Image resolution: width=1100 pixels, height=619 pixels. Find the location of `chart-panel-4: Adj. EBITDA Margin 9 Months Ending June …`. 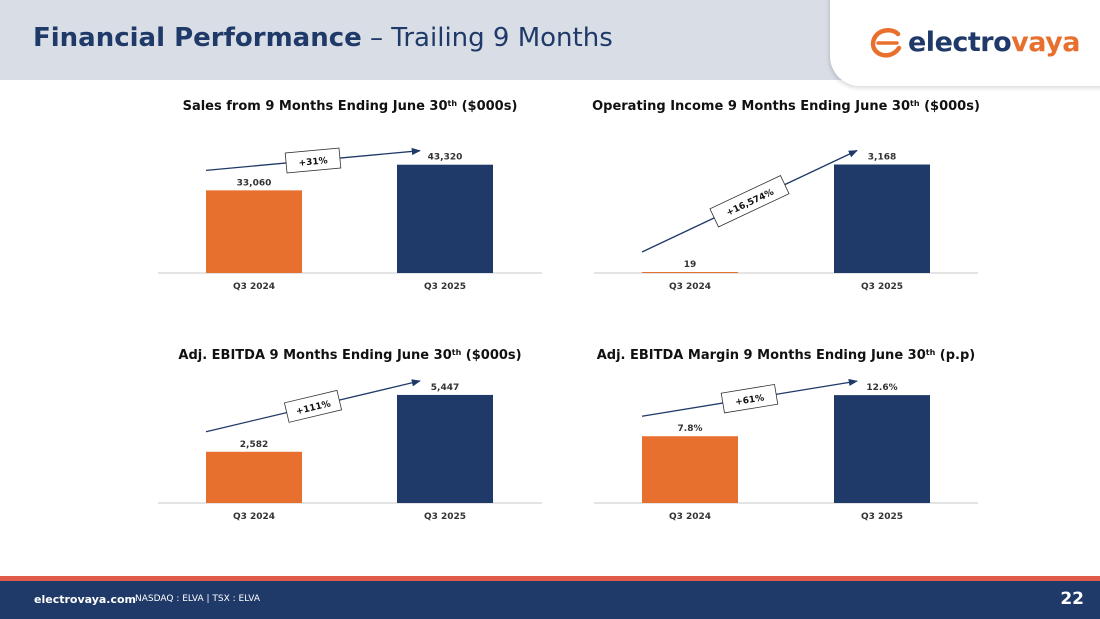

chart-panel-4: Adj. EBITDA Margin 9 Months Ending June … is located at coordinates (786, 435).